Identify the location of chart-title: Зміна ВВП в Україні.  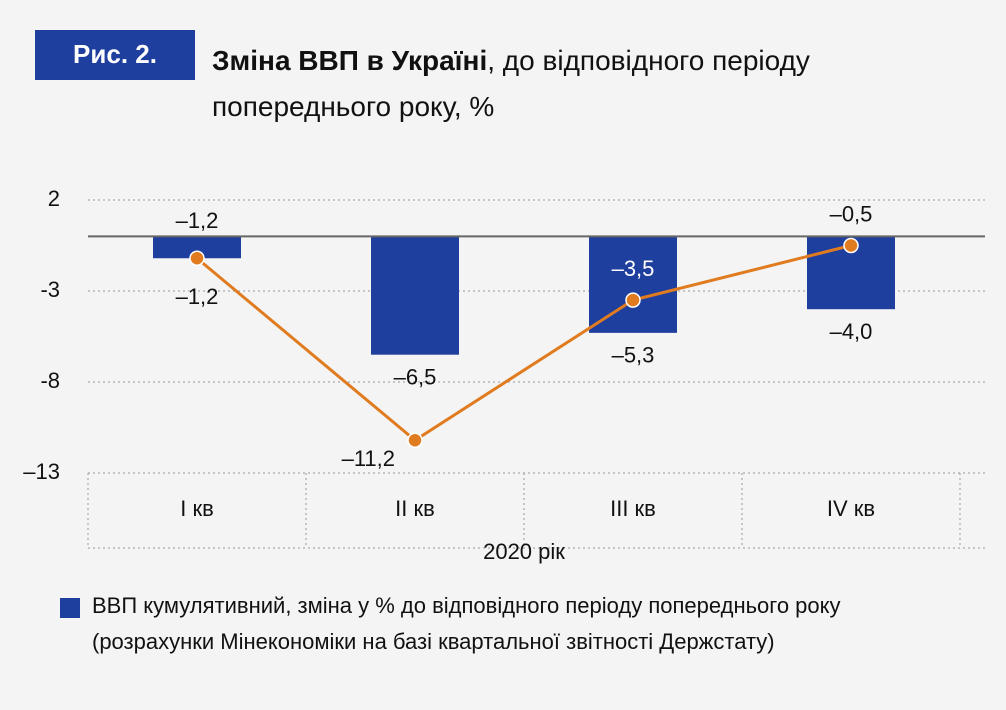
(350, 60).